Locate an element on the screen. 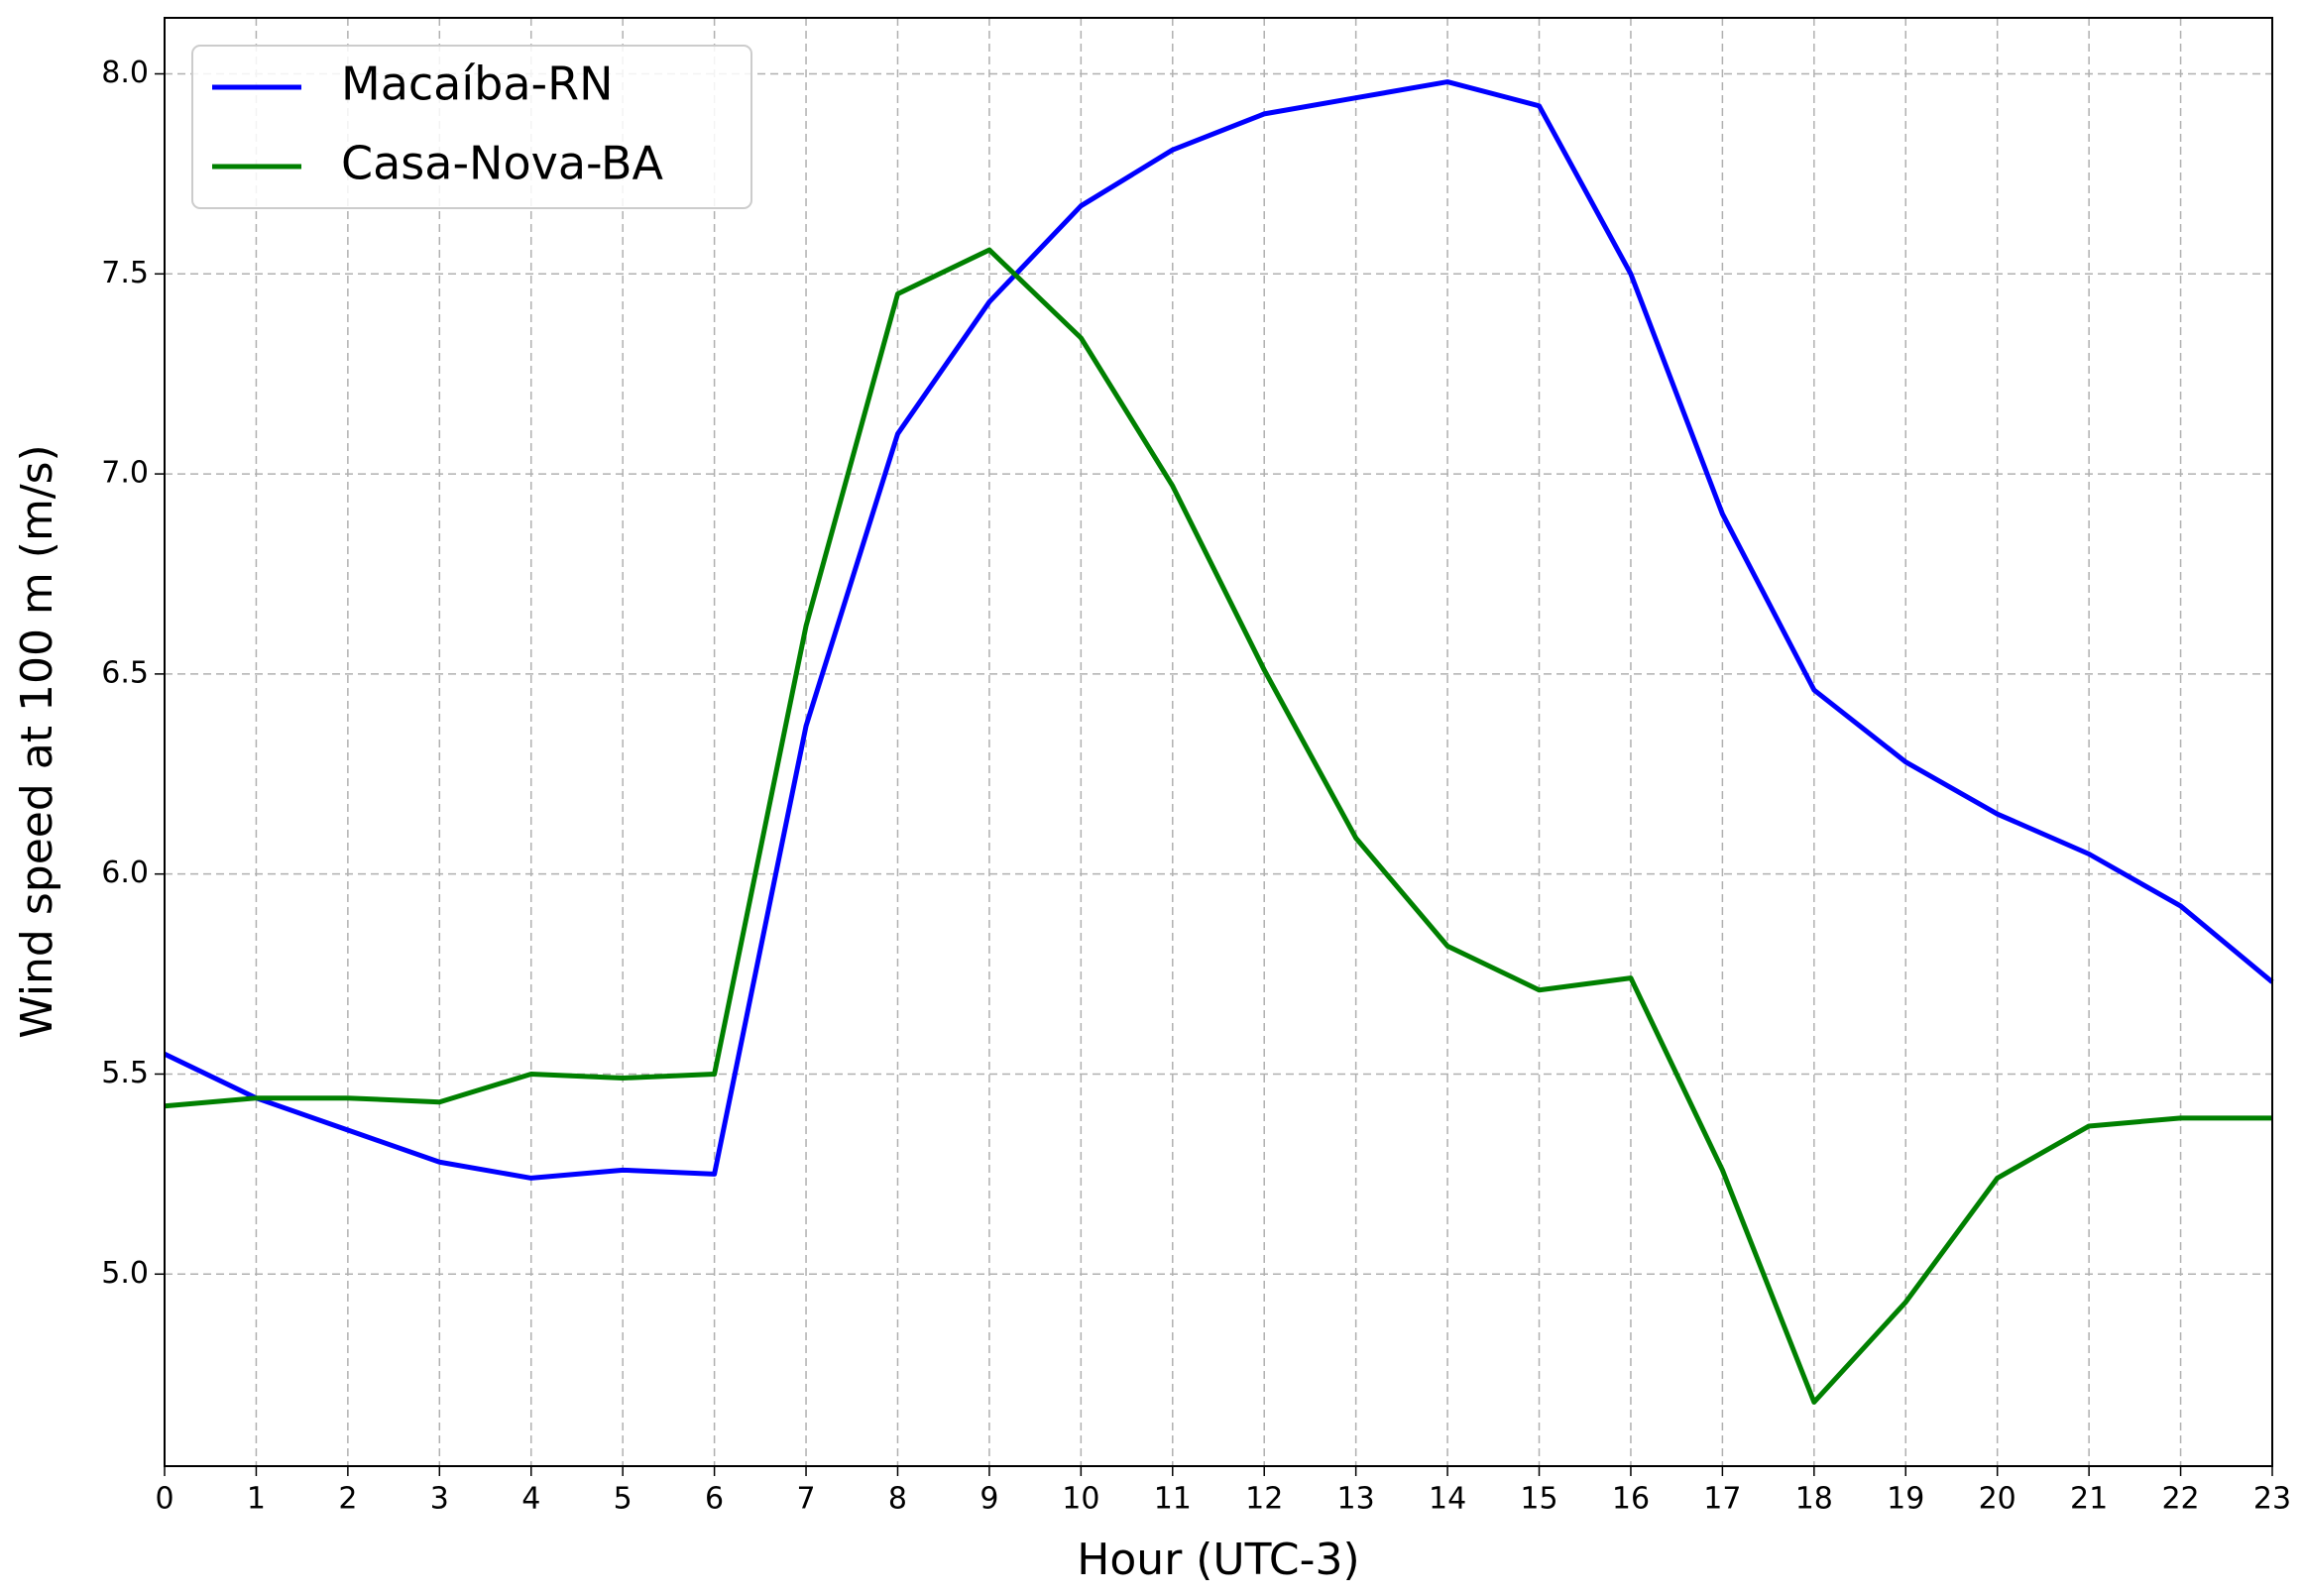  legend-label: Macaíba-RN is located at coordinates (478, 84).